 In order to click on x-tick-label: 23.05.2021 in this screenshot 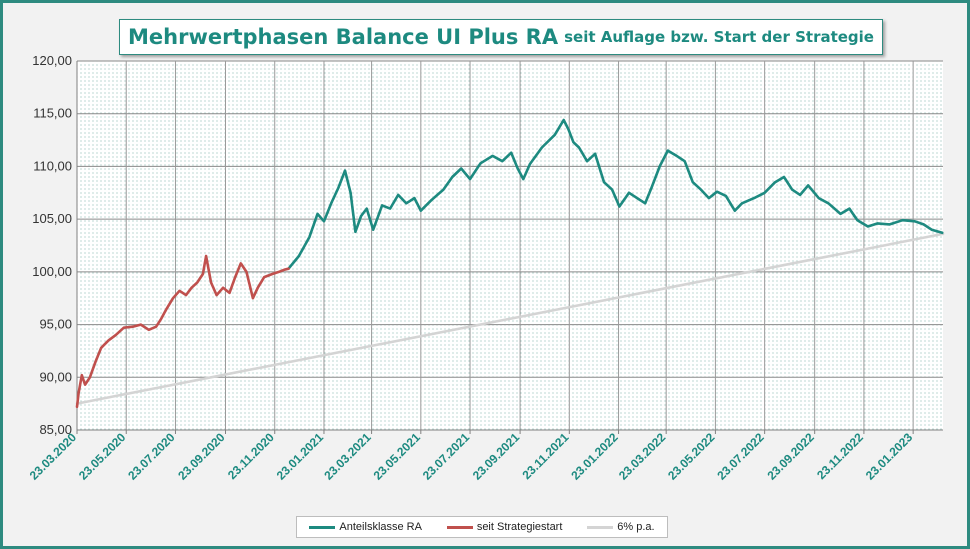, I will do `click(397, 456)`.